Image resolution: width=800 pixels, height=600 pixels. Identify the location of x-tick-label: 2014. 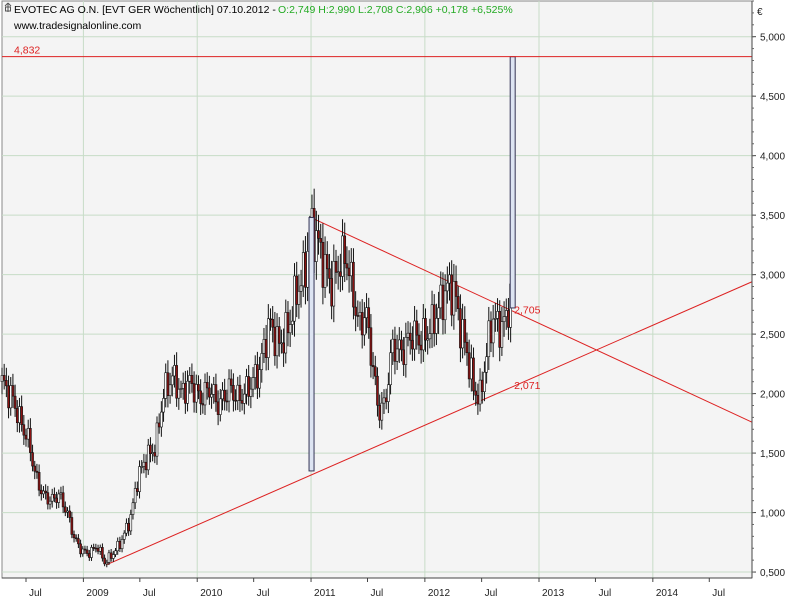
(667, 593).